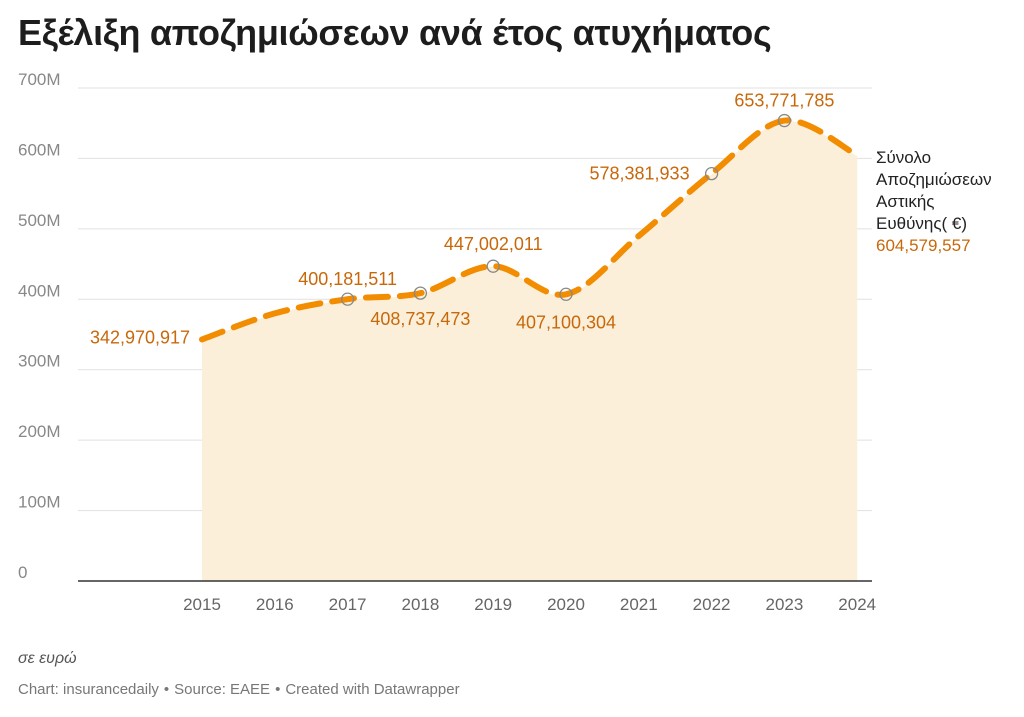 The height and width of the screenshot is (717, 1024). I want to click on data-label: 407,100,304, so click(566, 322).